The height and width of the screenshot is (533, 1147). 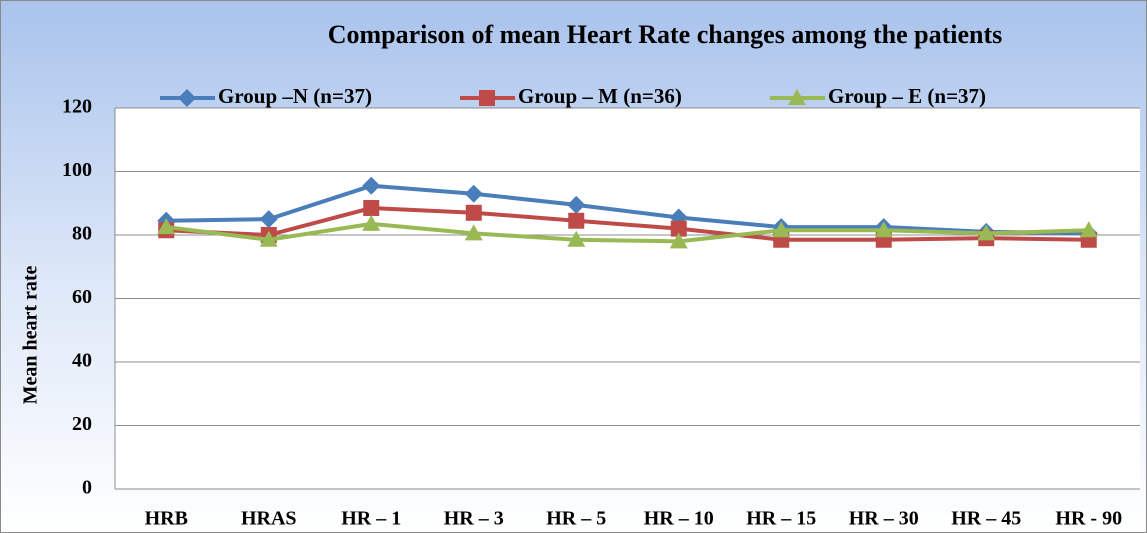 What do you see at coordinates (371, 519) in the screenshot?
I see `x-tick-label: HR – 1` at bounding box center [371, 519].